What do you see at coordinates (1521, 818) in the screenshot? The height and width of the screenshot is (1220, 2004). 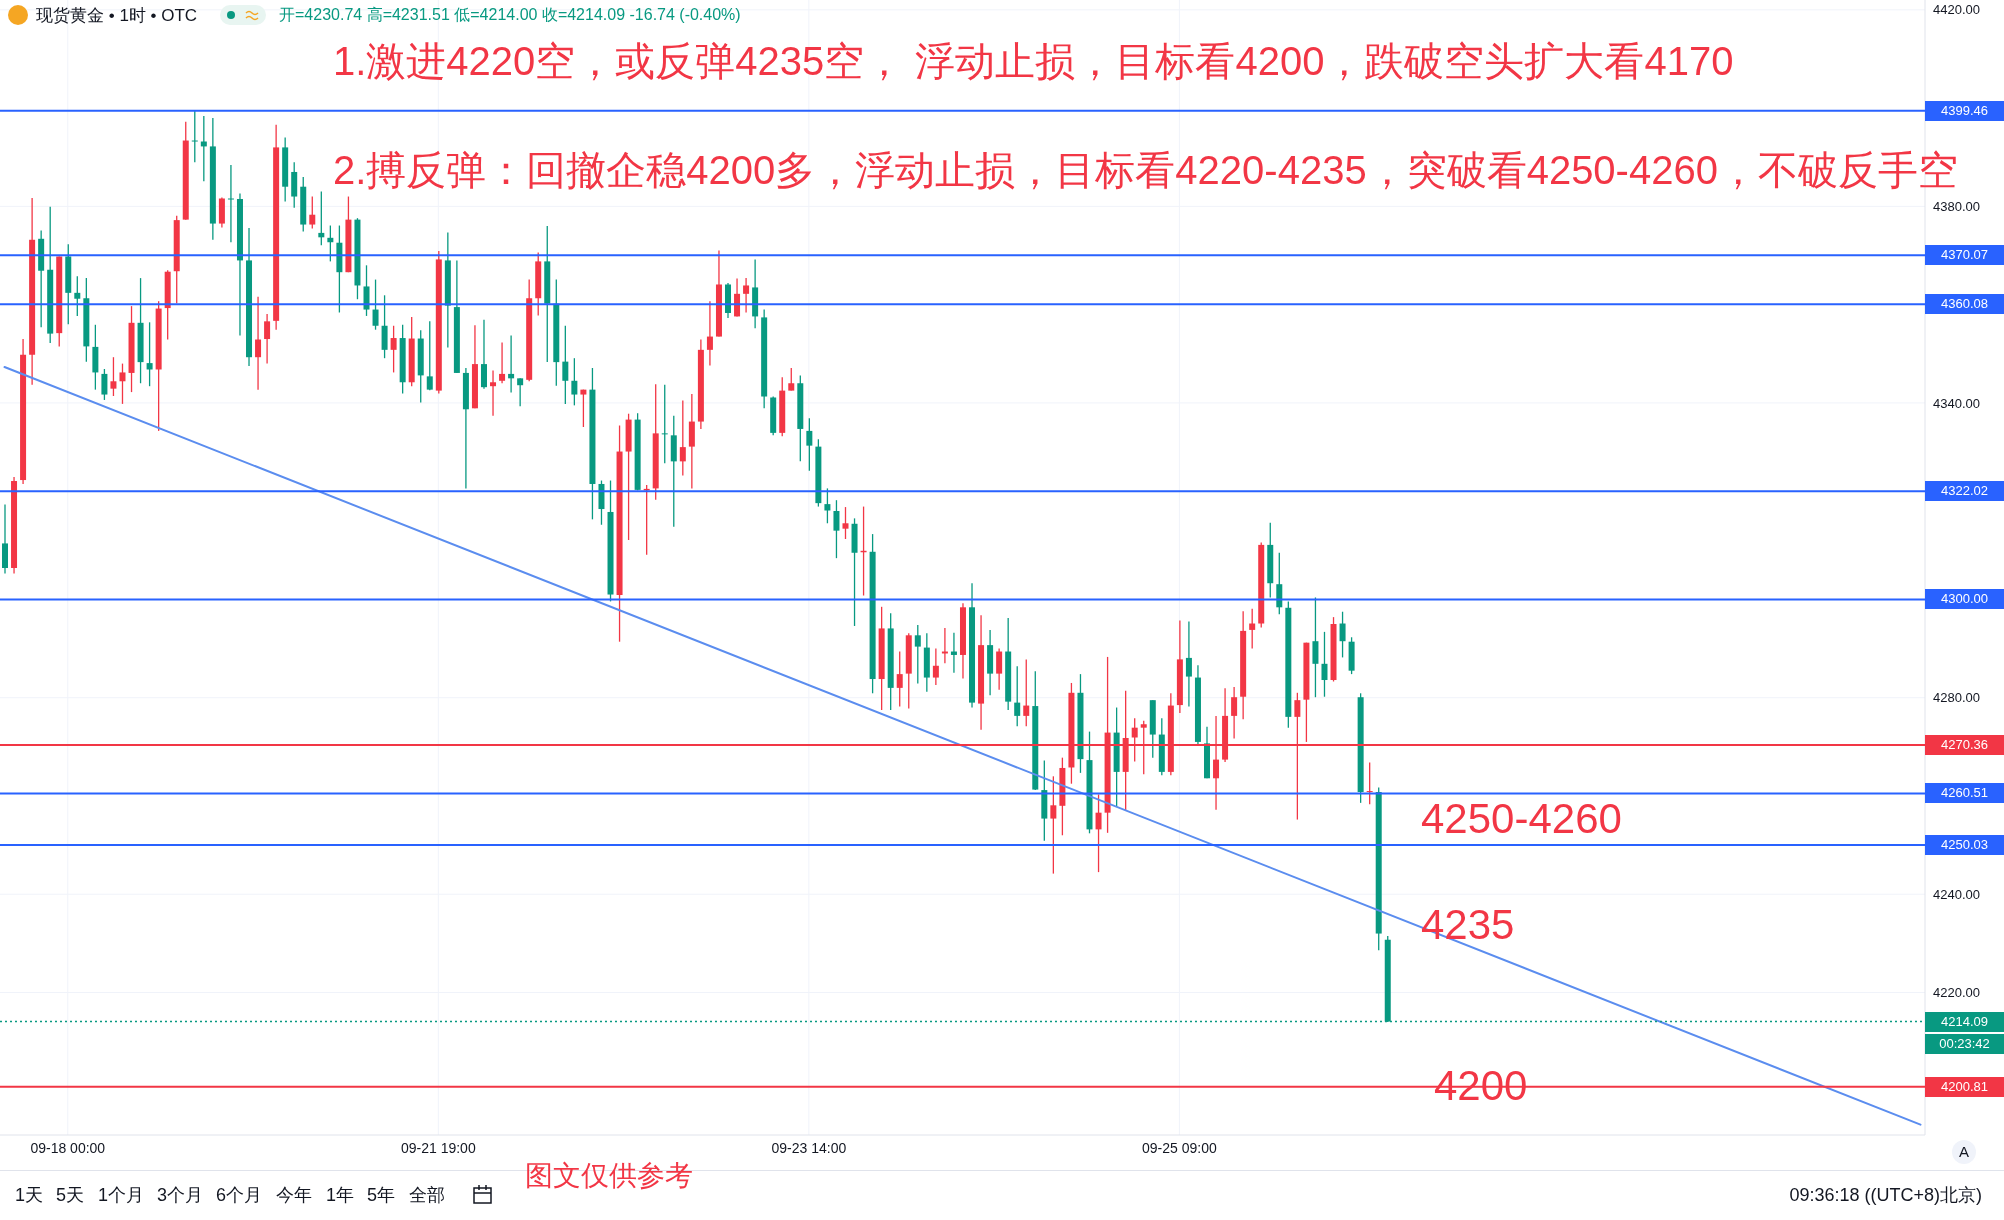 I see `annotation: 4250-4260` at bounding box center [1521, 818].